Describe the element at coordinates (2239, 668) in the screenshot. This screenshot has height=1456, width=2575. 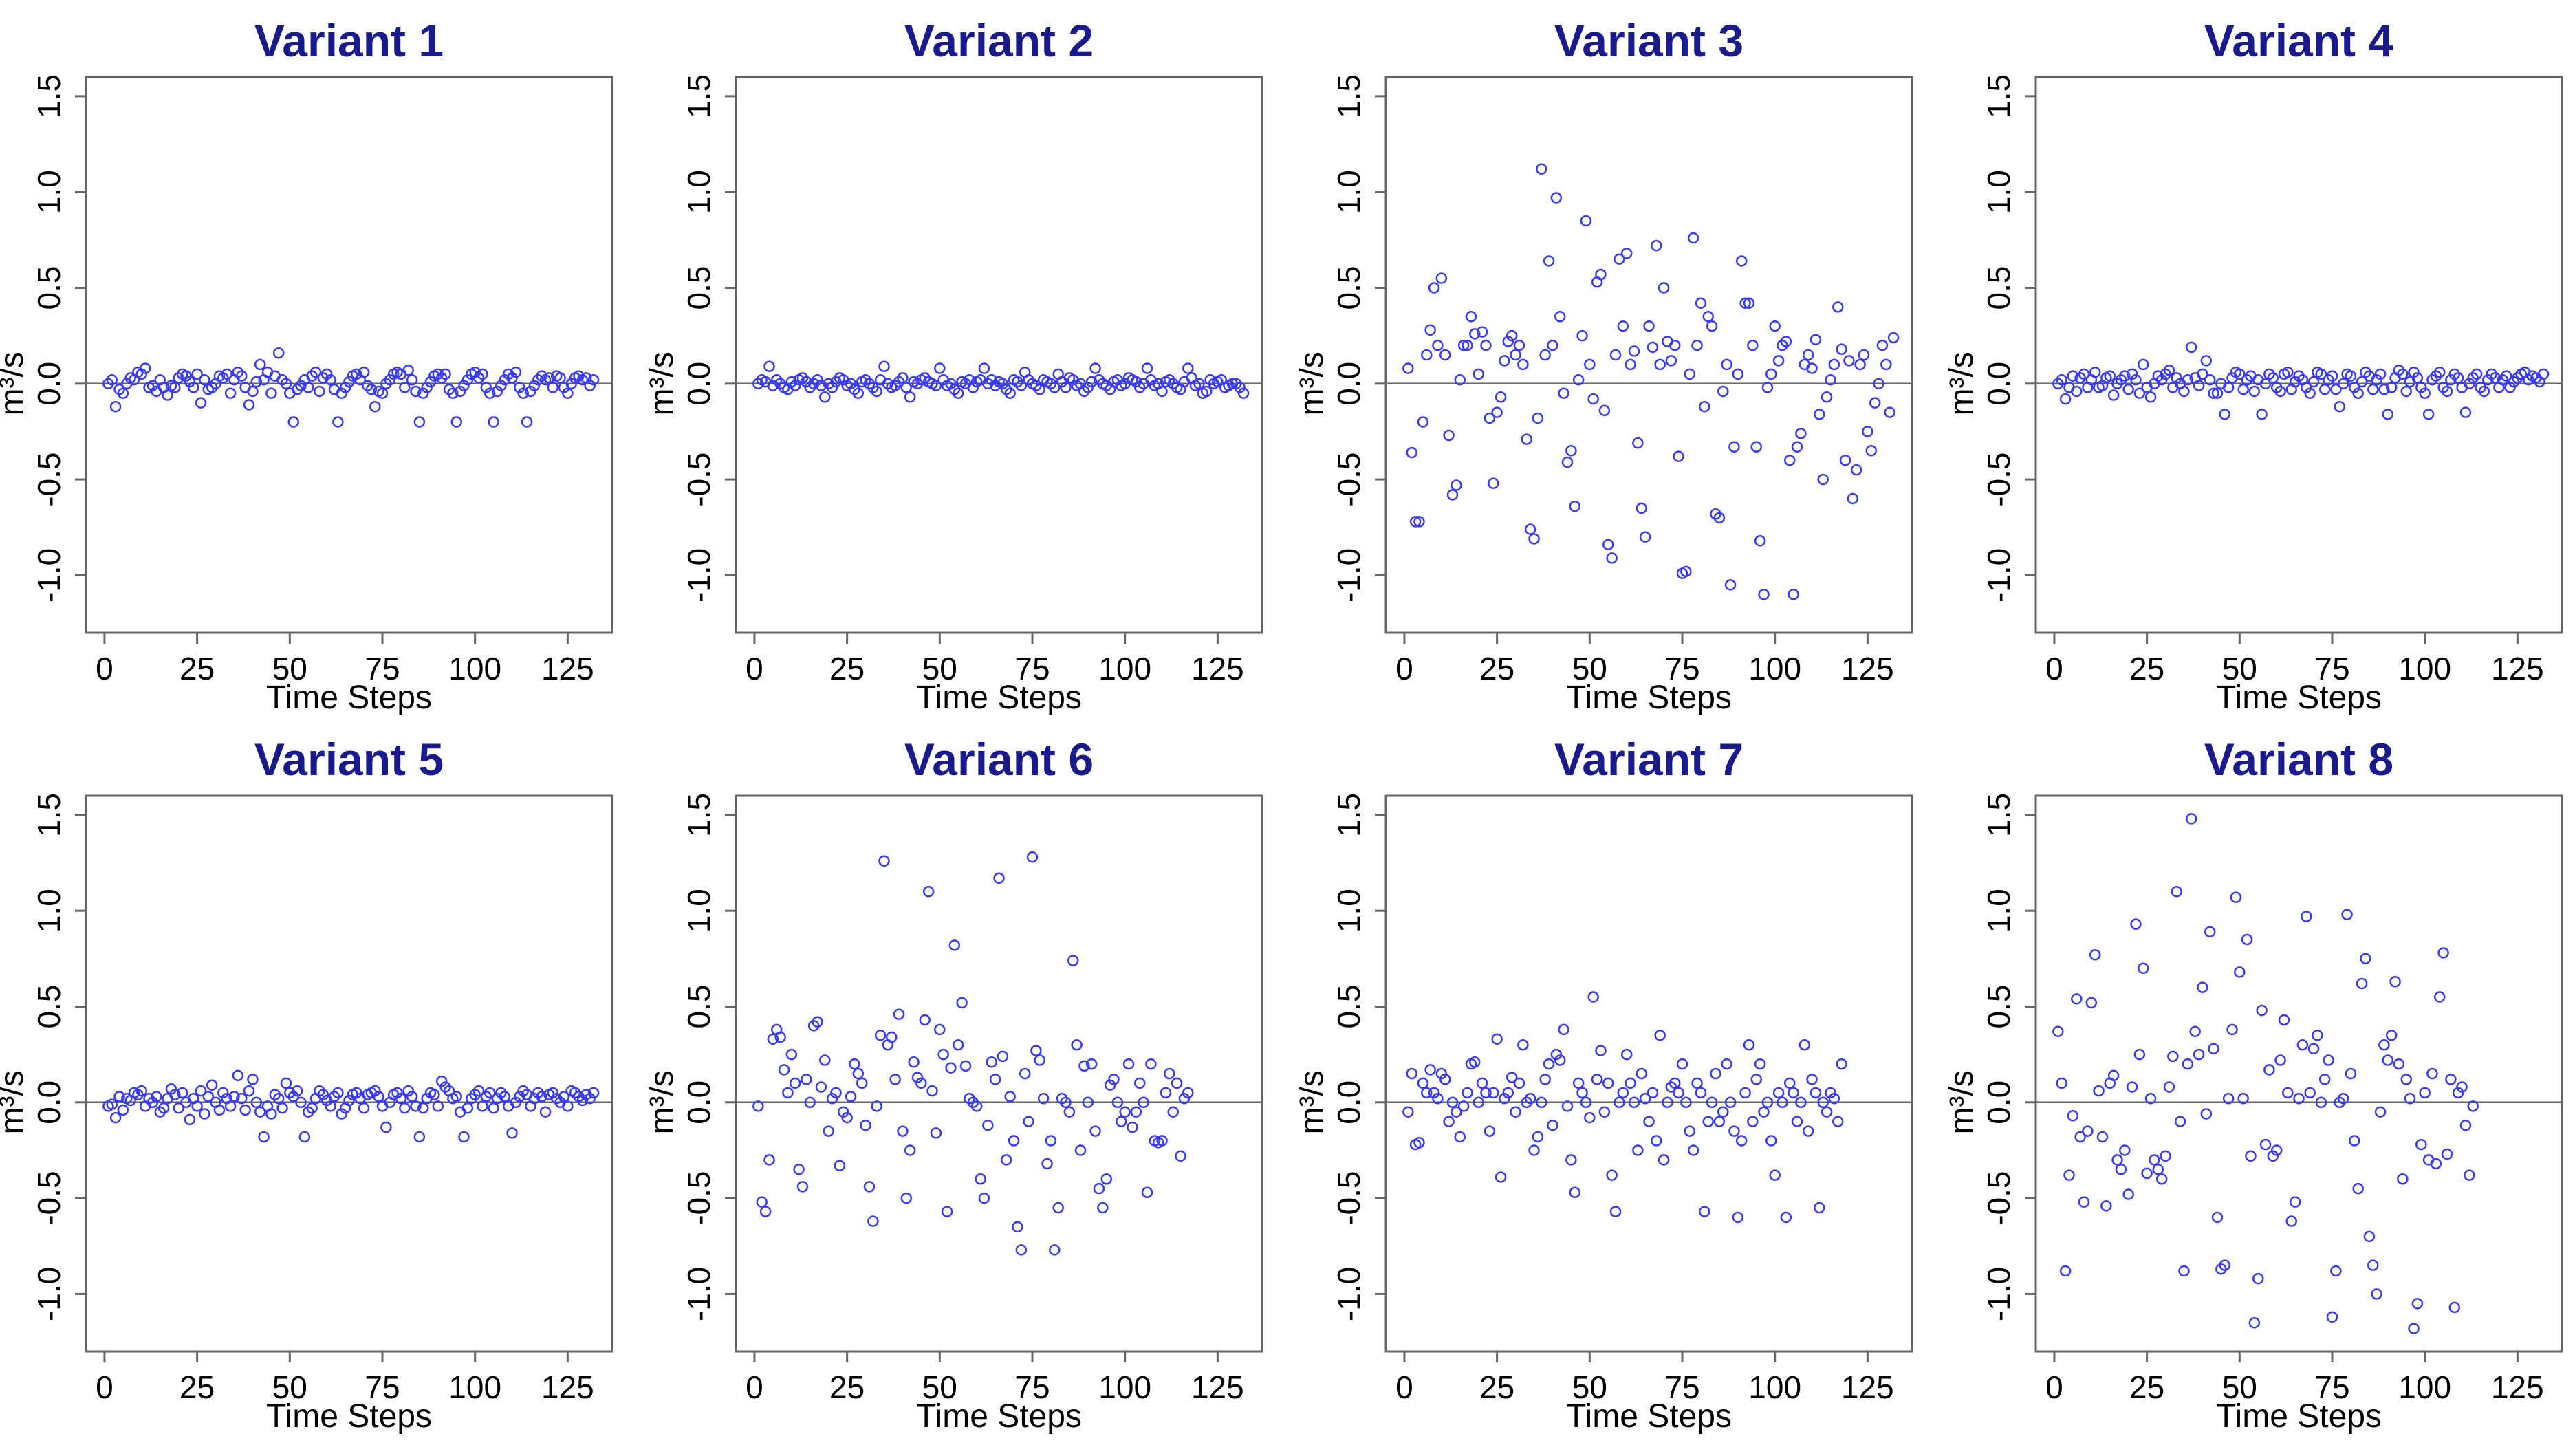
I see `x-tick-label: 50` at that location.